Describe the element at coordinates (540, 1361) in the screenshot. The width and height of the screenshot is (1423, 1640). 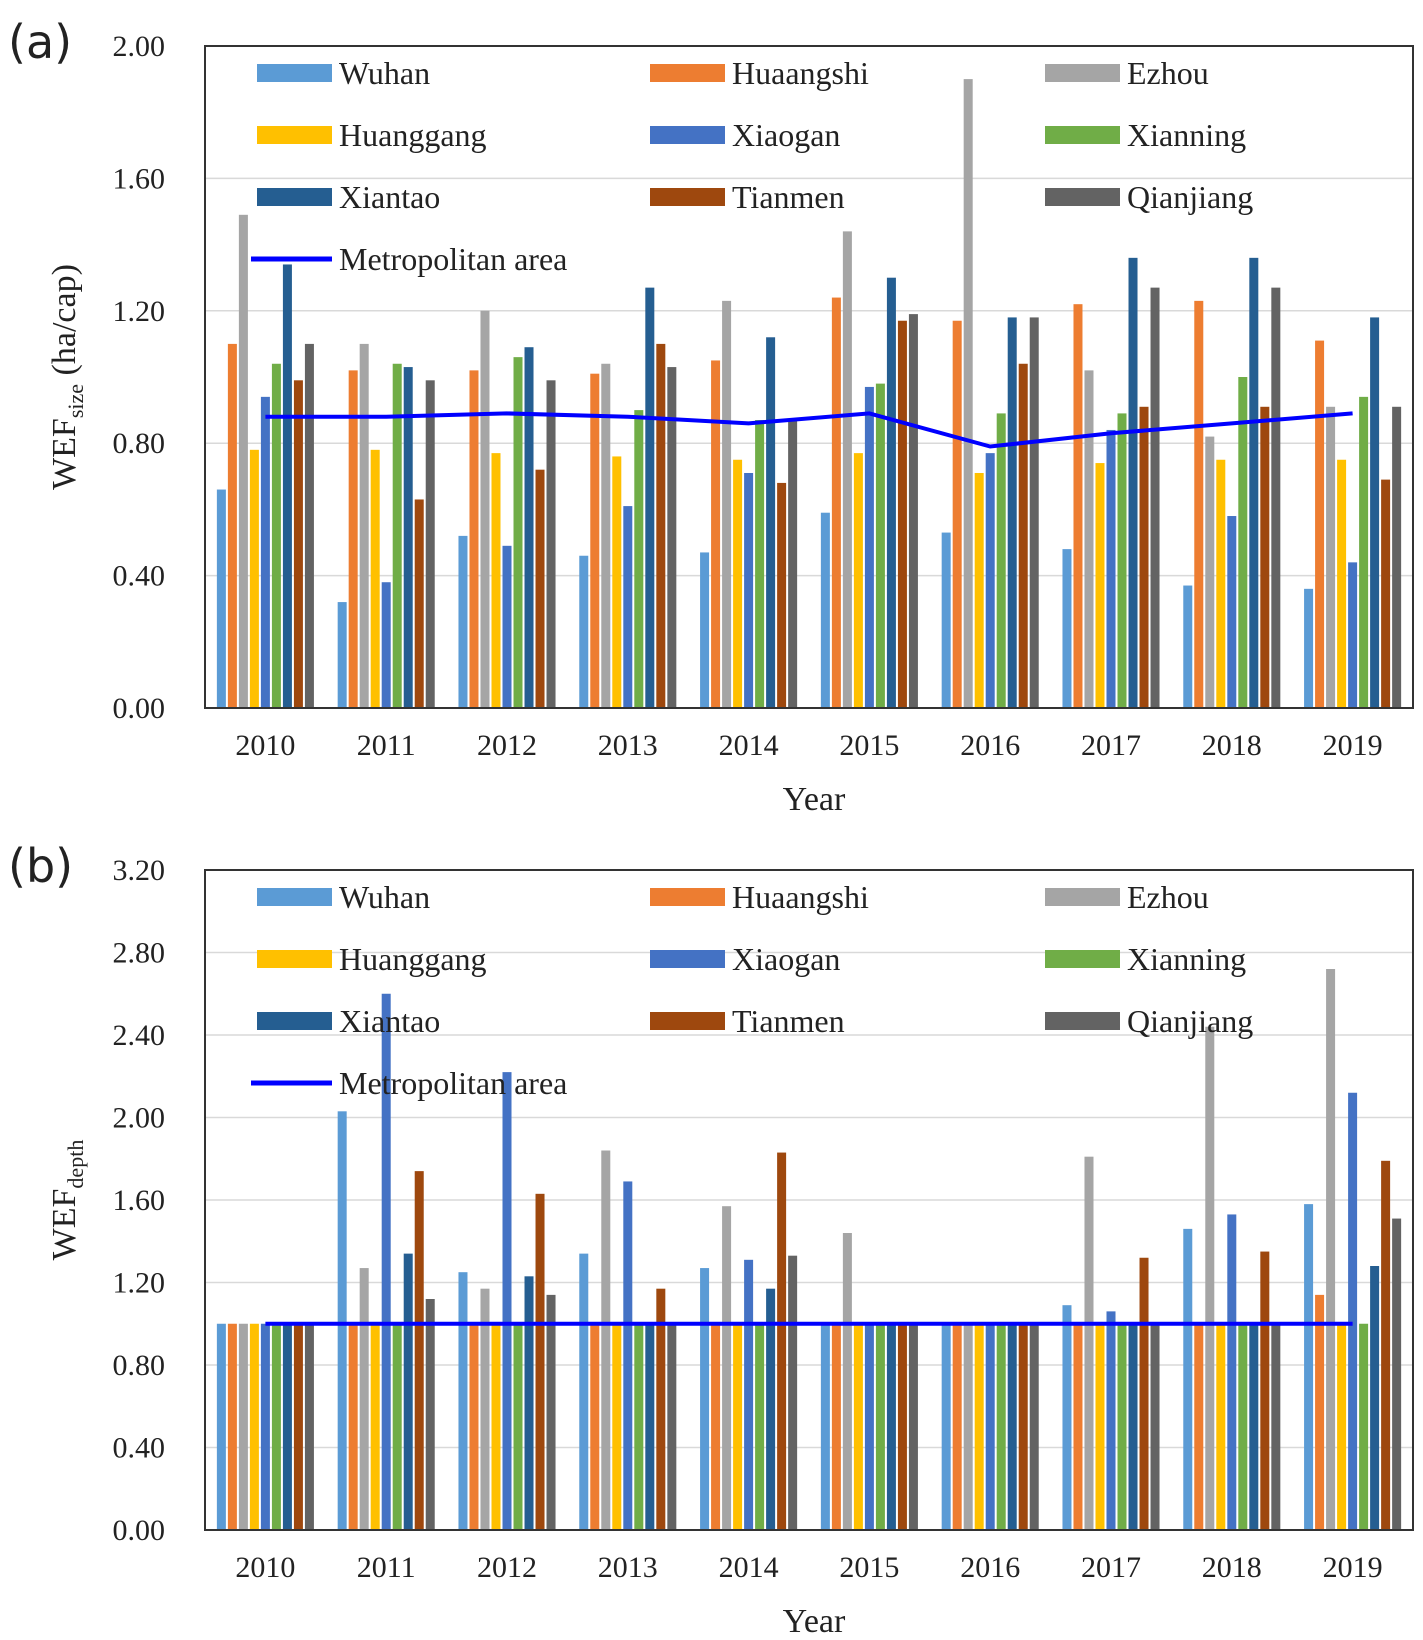
I see `bar-tianmen-2012` at that location.